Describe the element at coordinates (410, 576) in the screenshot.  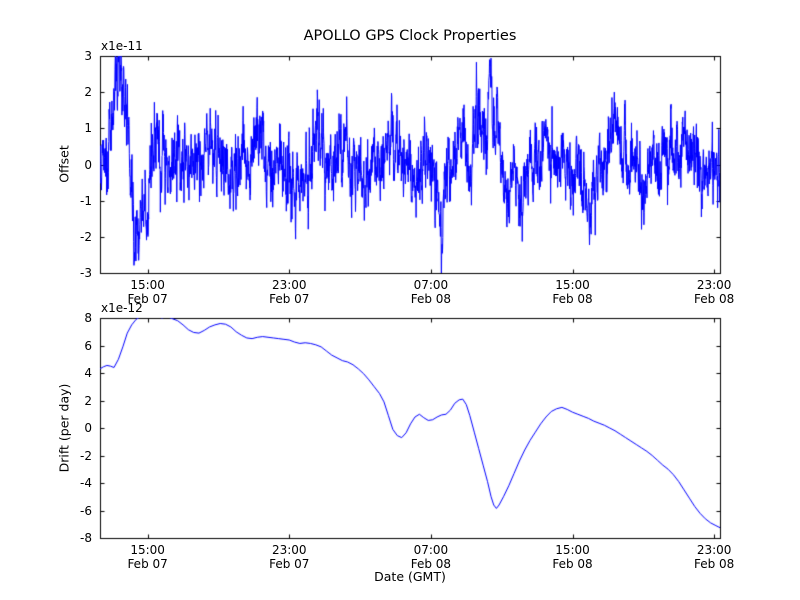
I see `x-axis-label: Date (GMT)` at that location.